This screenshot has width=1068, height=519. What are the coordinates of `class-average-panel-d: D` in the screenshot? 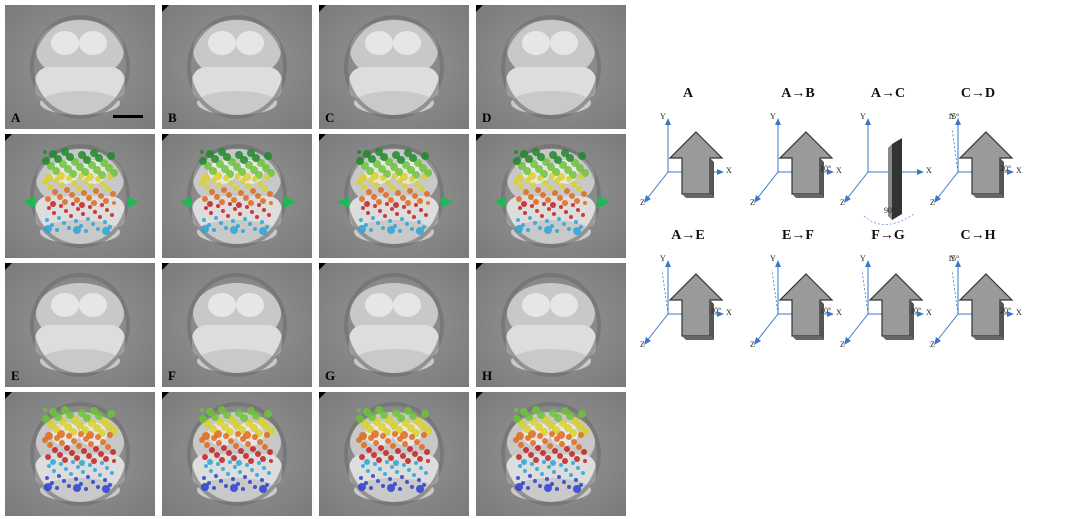 It's located at (551, 67).